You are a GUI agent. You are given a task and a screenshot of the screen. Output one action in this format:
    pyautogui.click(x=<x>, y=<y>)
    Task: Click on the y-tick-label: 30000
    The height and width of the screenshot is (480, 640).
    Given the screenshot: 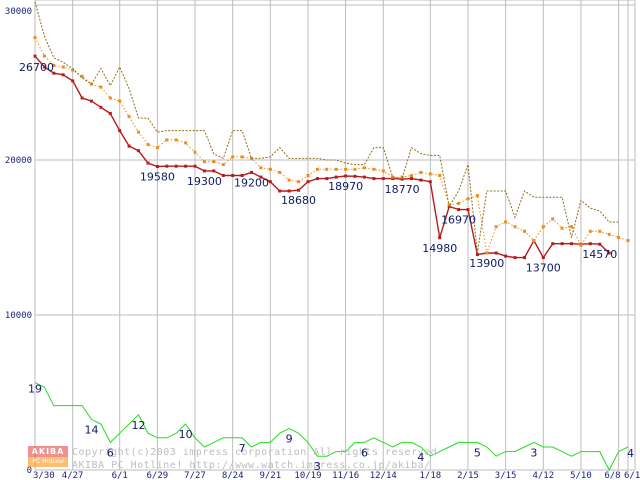 What is the action you would take?
    pyautogui.click(x=18, y=12)
    